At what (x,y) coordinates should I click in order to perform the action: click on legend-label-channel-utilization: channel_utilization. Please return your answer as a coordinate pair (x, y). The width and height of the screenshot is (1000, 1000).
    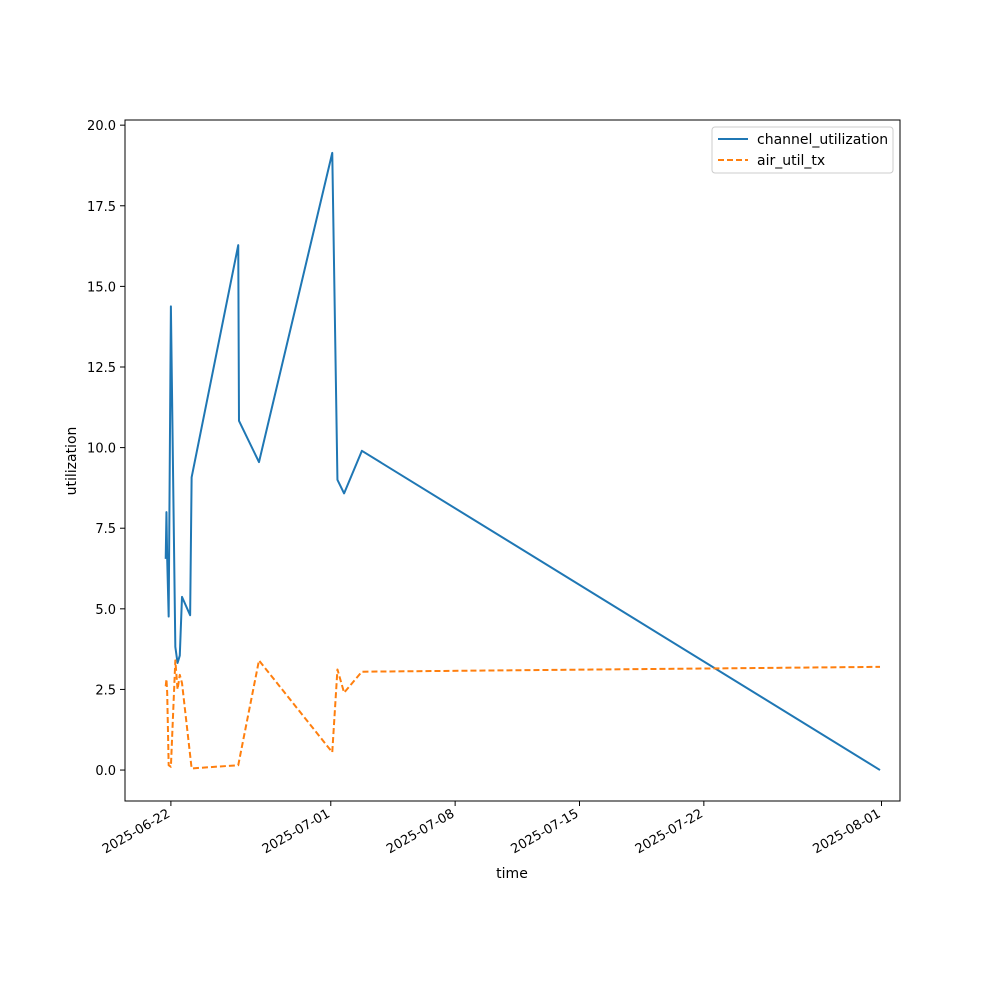
    Looking at the image, I should click on (822, 140).